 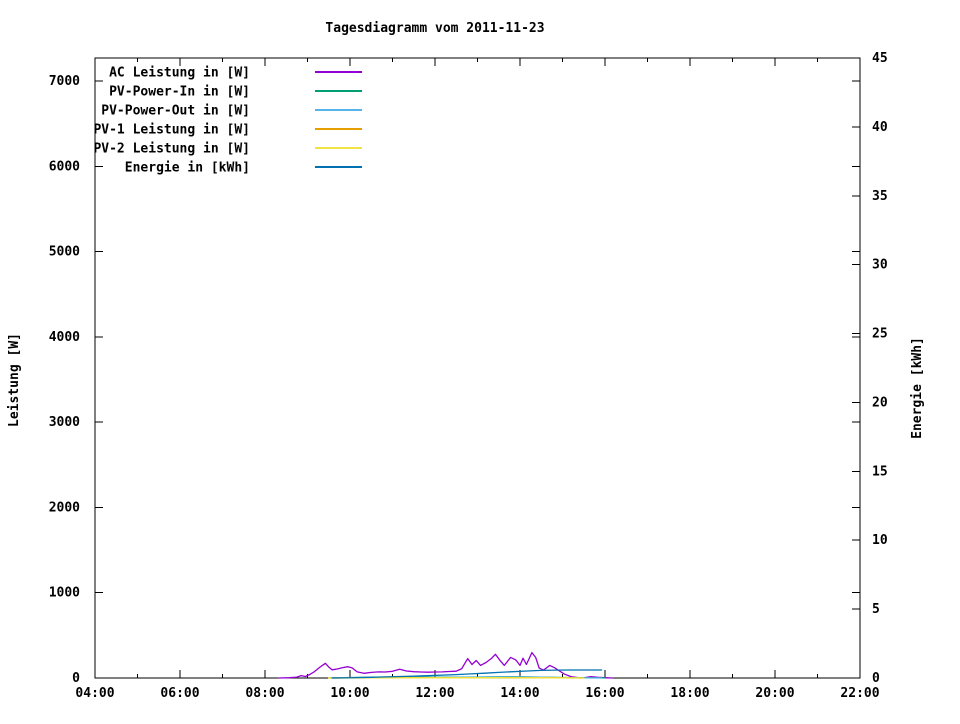 I want to click on y-left-tick-label: 5000, so click(x=64, y=252).